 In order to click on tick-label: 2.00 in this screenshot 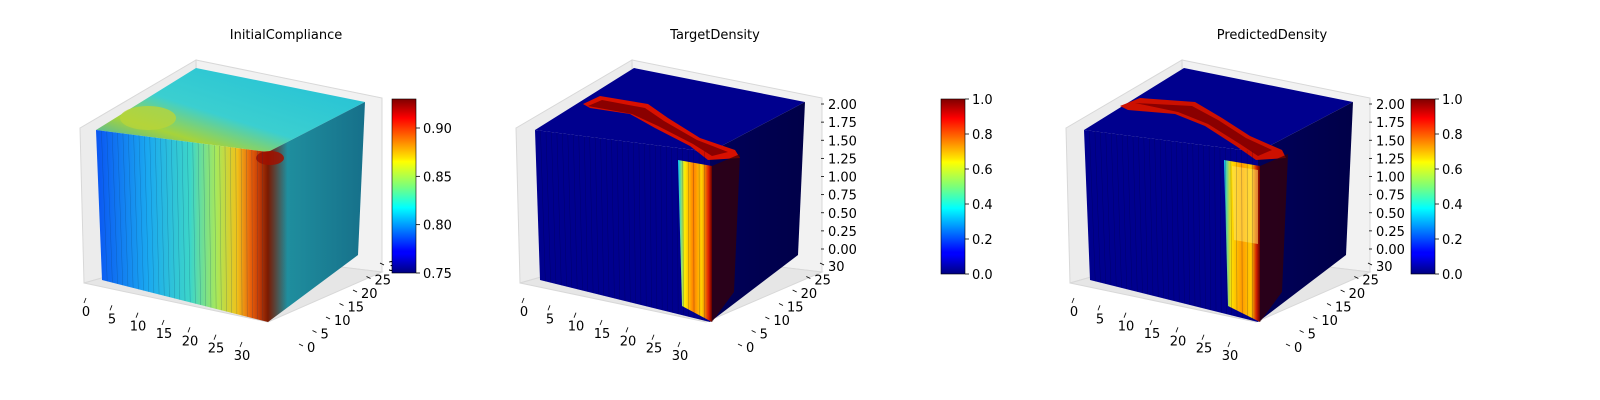, I will do `click(1390, 105)`.